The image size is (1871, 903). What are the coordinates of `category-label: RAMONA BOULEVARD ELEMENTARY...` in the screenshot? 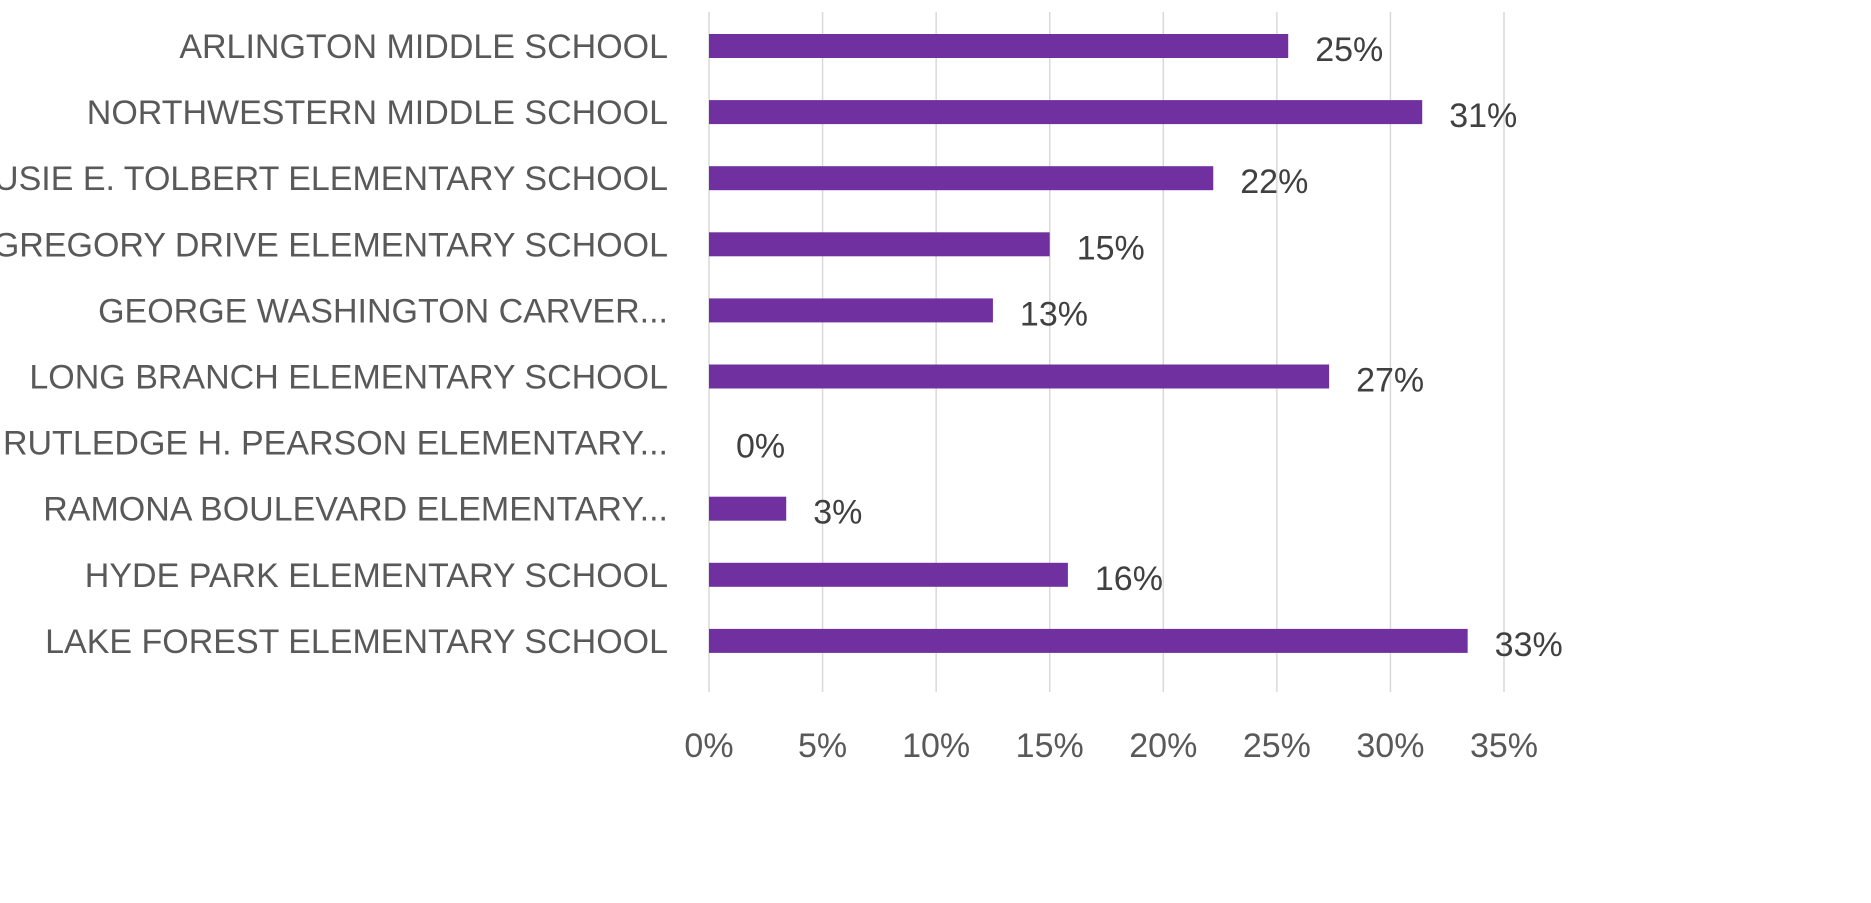 It's located at (355, 510).